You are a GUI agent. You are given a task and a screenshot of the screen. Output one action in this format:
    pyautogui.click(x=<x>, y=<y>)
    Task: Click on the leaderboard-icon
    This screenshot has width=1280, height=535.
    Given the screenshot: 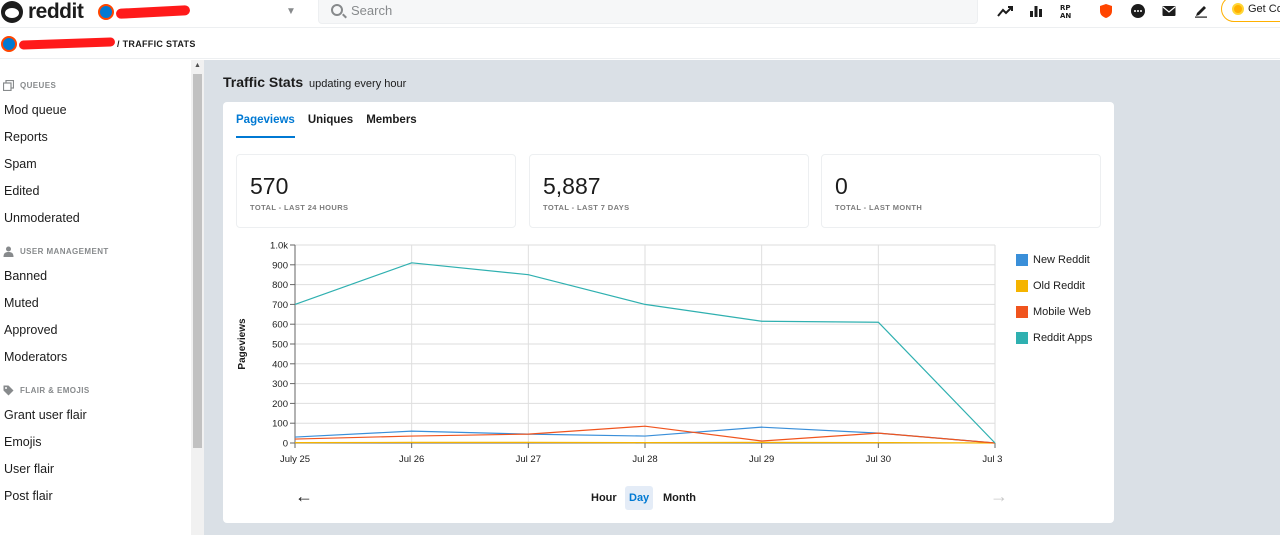 What is the action you would take?
    pyautogui.click(x=1036, y=11)
    